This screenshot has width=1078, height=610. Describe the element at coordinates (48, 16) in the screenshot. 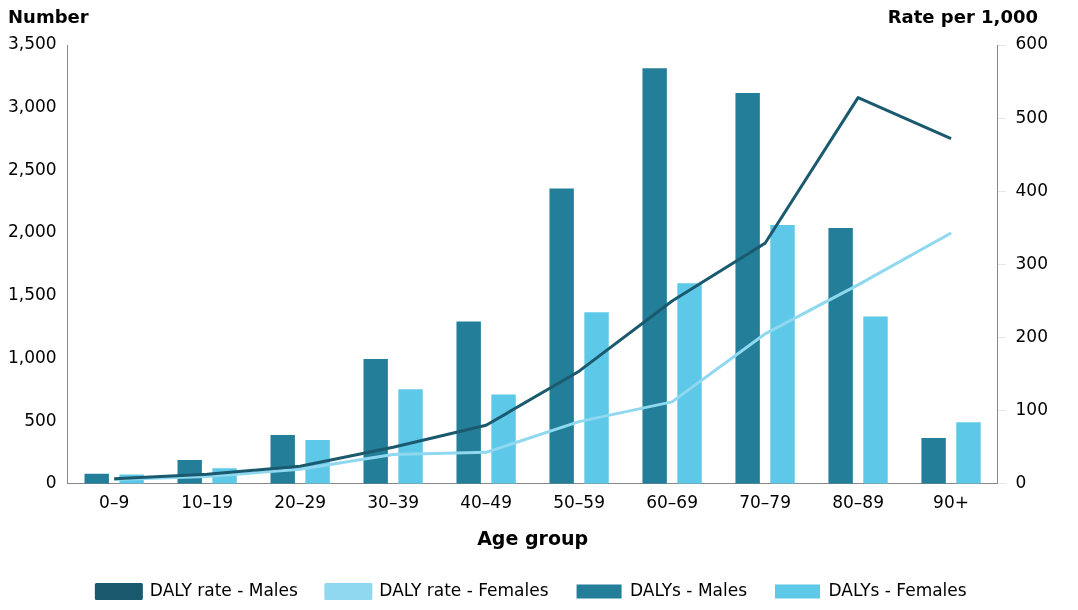

I see `y-axis-title: Number` at that location.